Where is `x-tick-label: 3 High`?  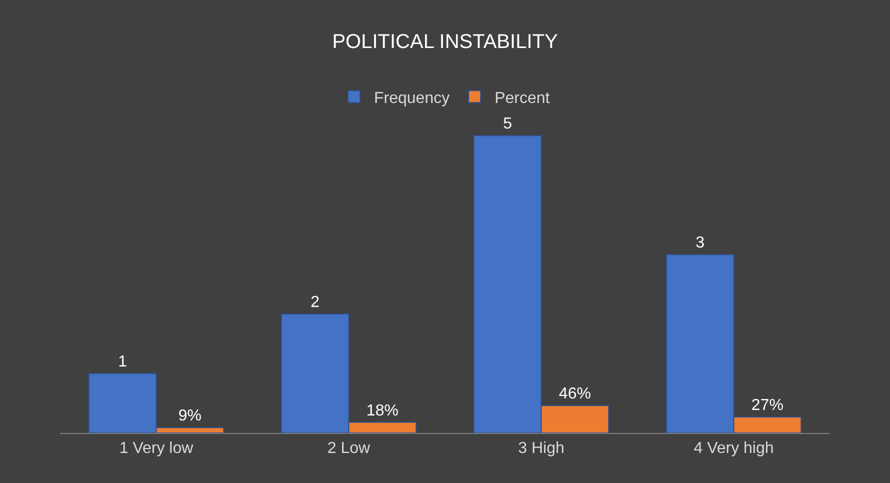 x-tick-label: 3 High is located at coordinates (541, 449).